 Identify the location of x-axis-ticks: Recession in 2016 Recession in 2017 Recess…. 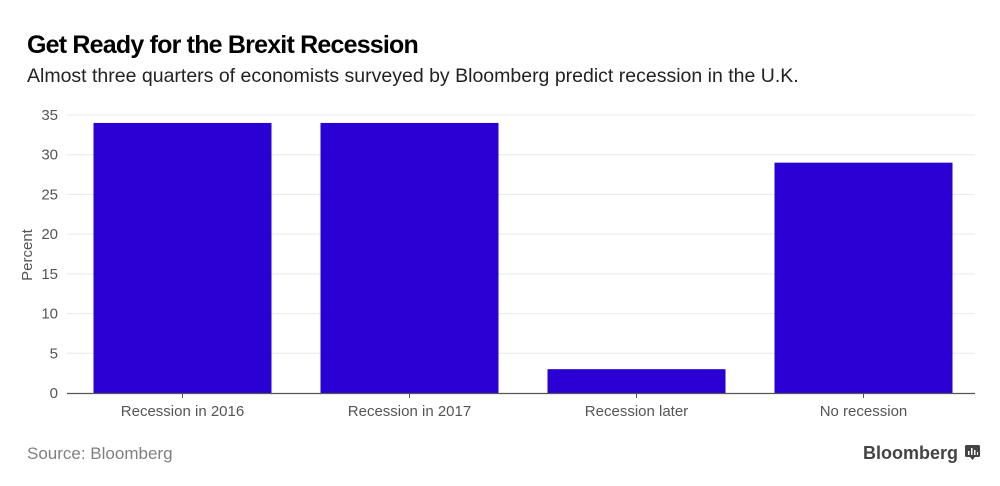
(514, 411).